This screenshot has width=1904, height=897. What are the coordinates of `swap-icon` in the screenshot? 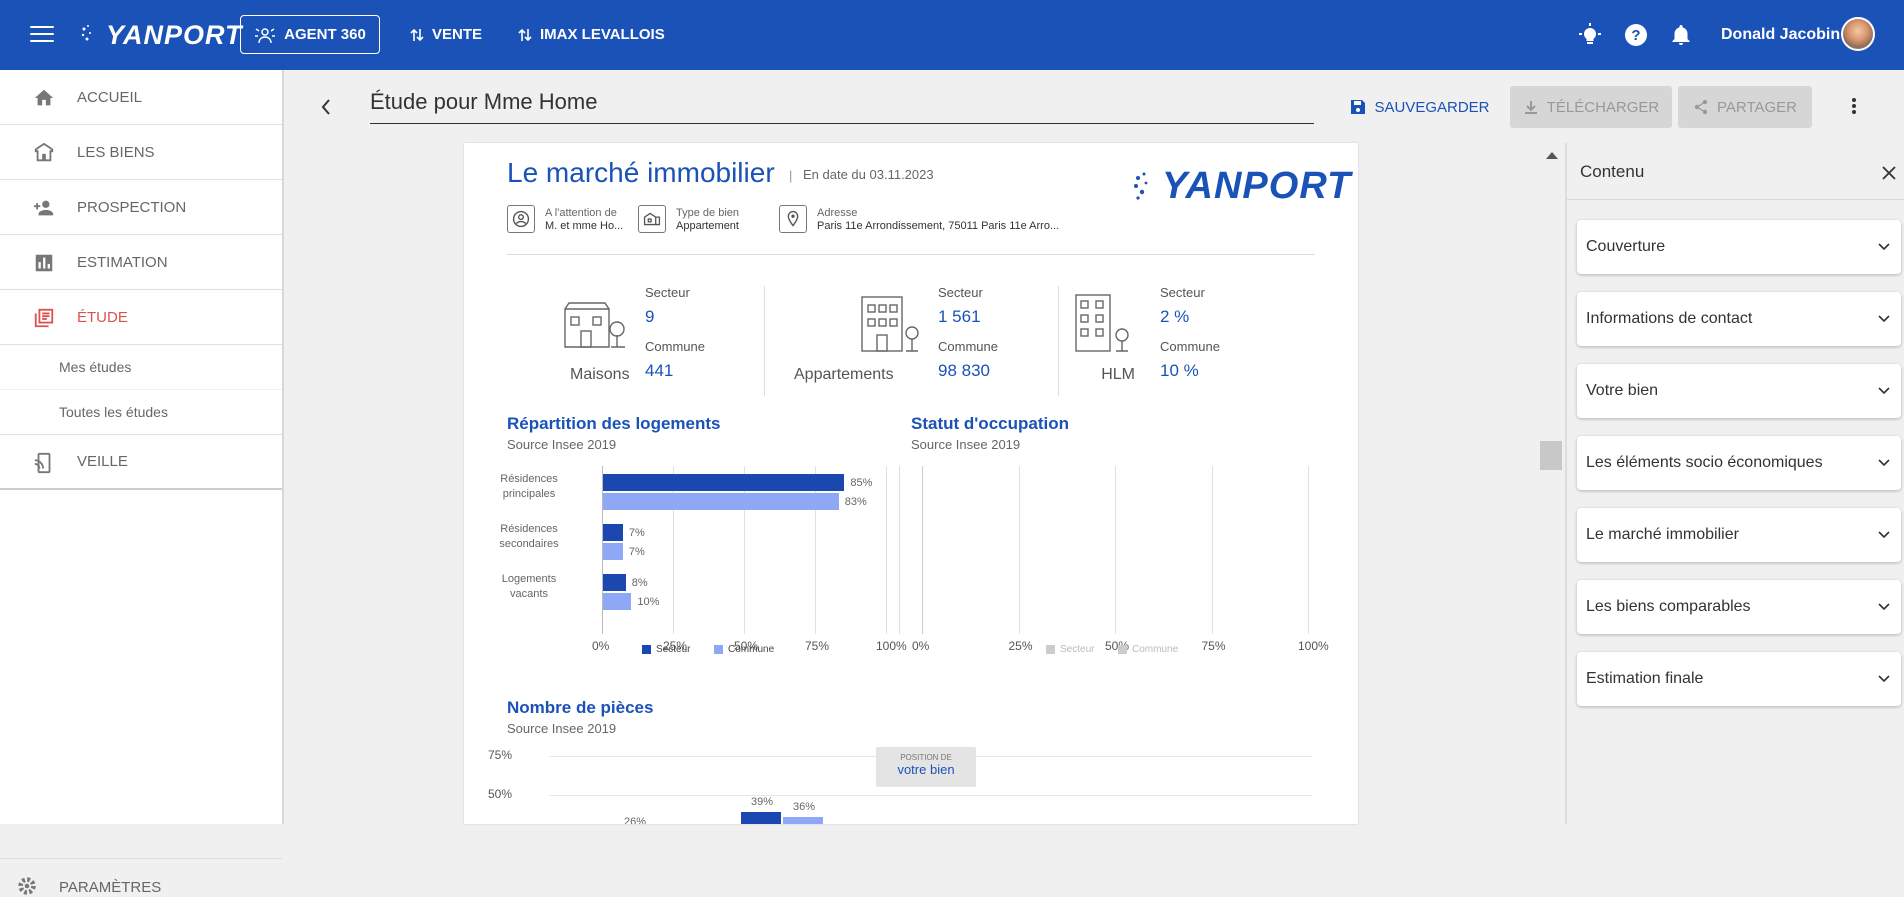 It's located at (525, 34).